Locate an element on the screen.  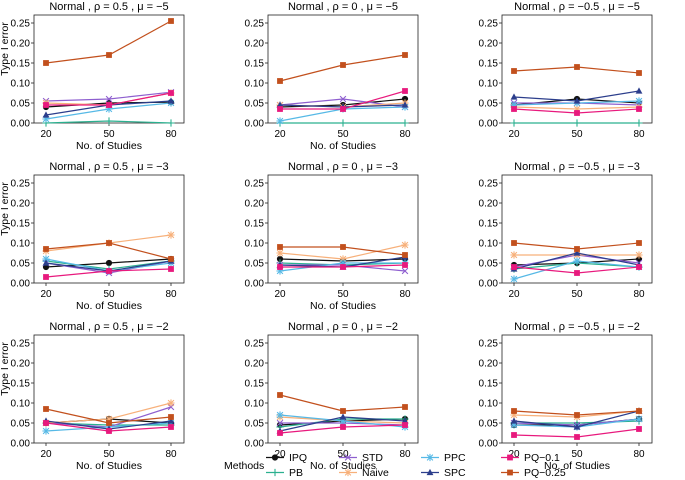
legend-label: PPC is located at coordinates (455, 458).